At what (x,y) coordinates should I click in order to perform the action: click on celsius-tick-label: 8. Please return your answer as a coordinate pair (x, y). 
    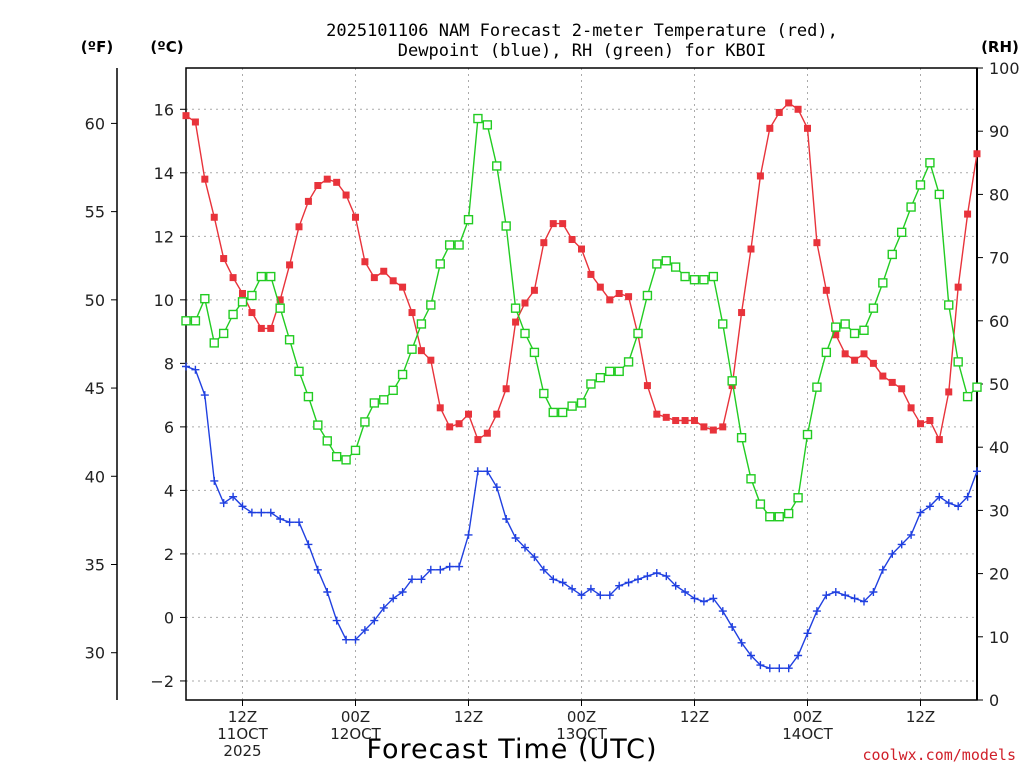
    Looking at the image, I should click on (169, 363).